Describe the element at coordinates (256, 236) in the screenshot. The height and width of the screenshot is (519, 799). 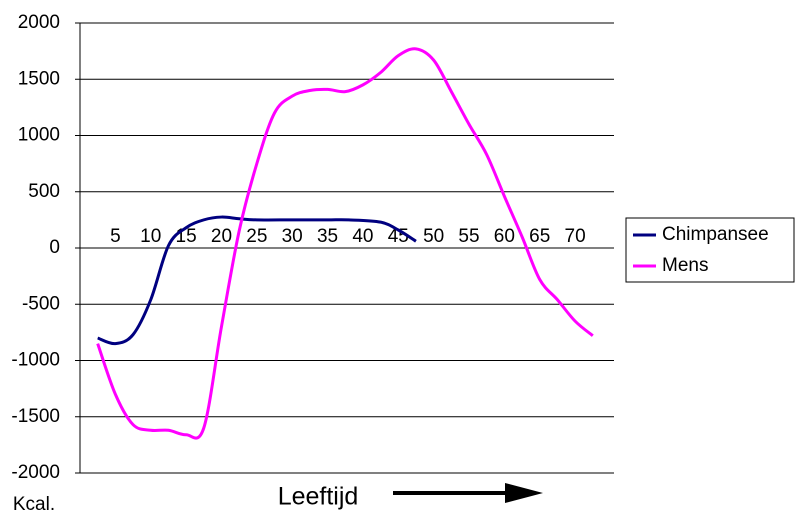
I see `x-tick-label: 25` at that location.